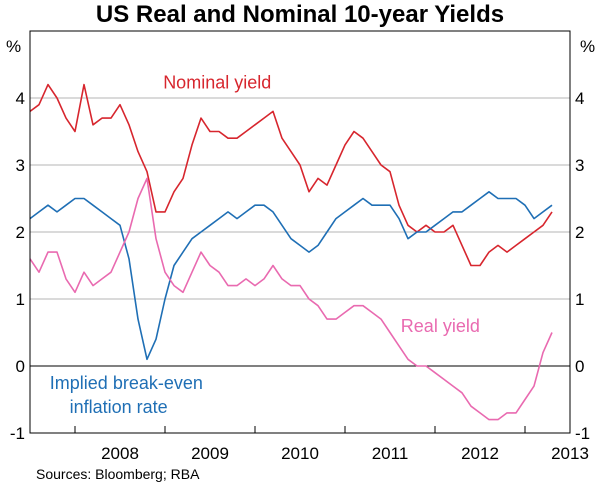 Image resolution: width=600 pixels, height=488 pixels. What do you see at coordinates (17, 433) in the screenshot?
I see `y-tick-label-left: -1` at bounding box center [17, 433].